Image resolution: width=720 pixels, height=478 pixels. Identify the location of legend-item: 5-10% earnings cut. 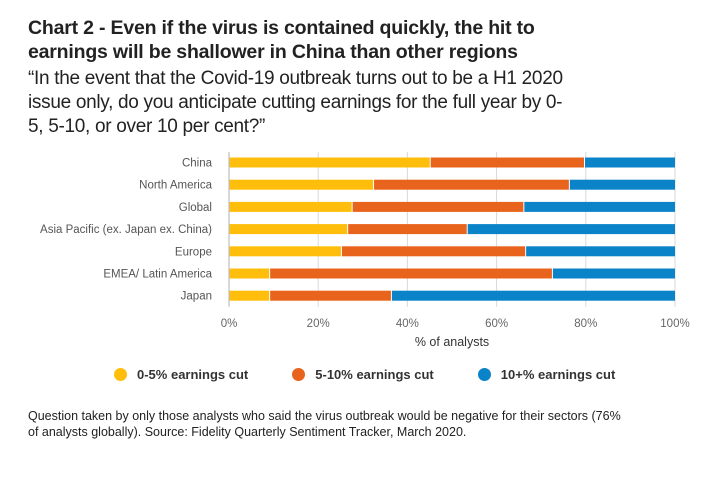
(363, 374).